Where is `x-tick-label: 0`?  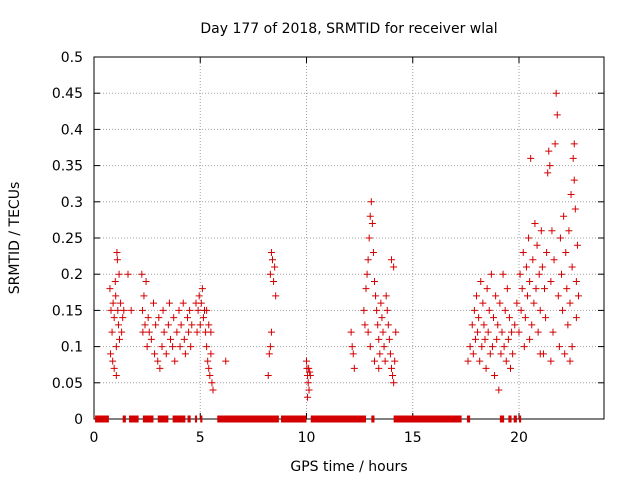
x-tick-label: 0 is located at coordinates (94, 438).